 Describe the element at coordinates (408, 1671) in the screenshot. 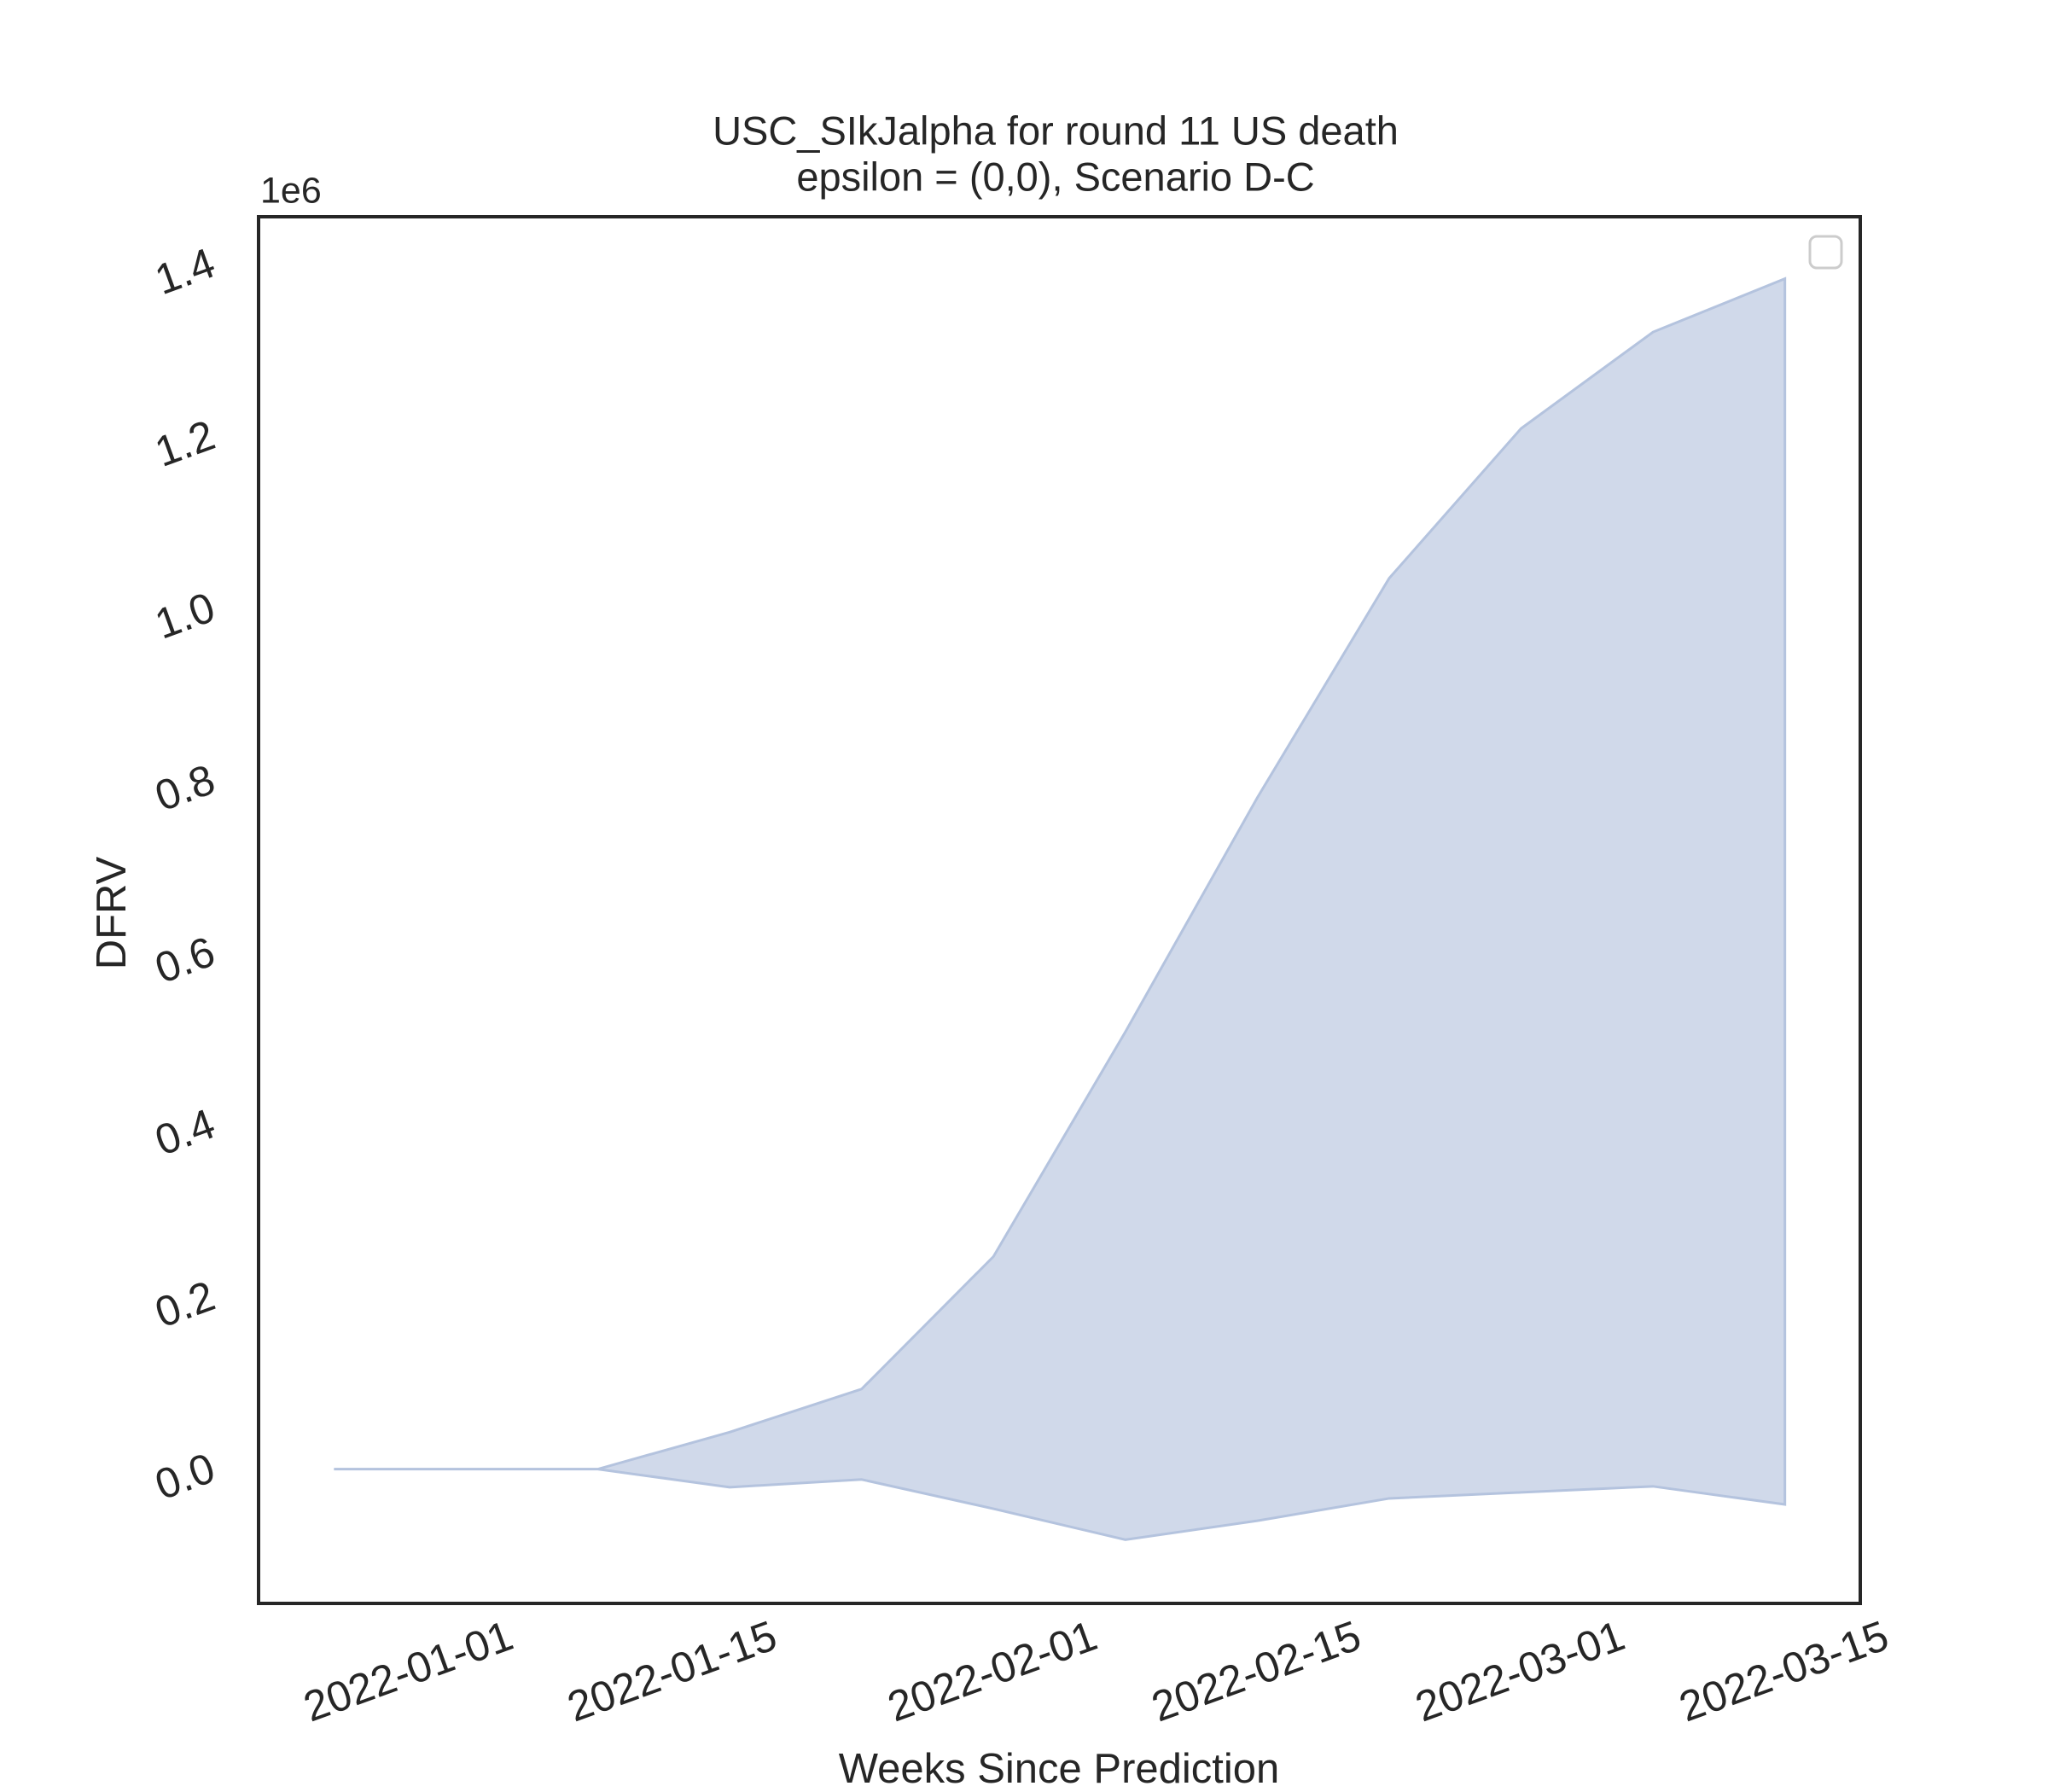

I see `x-tick-label: 2022-01-01` at that location.